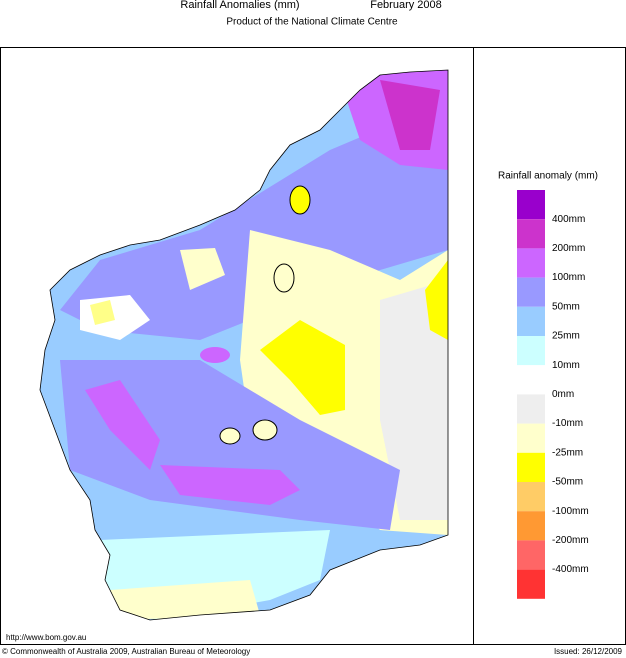  Describe the element at coordinates (312, 22) in the screenshot. I see `map-subtitle: Product of the National Climate Centre` at that location.